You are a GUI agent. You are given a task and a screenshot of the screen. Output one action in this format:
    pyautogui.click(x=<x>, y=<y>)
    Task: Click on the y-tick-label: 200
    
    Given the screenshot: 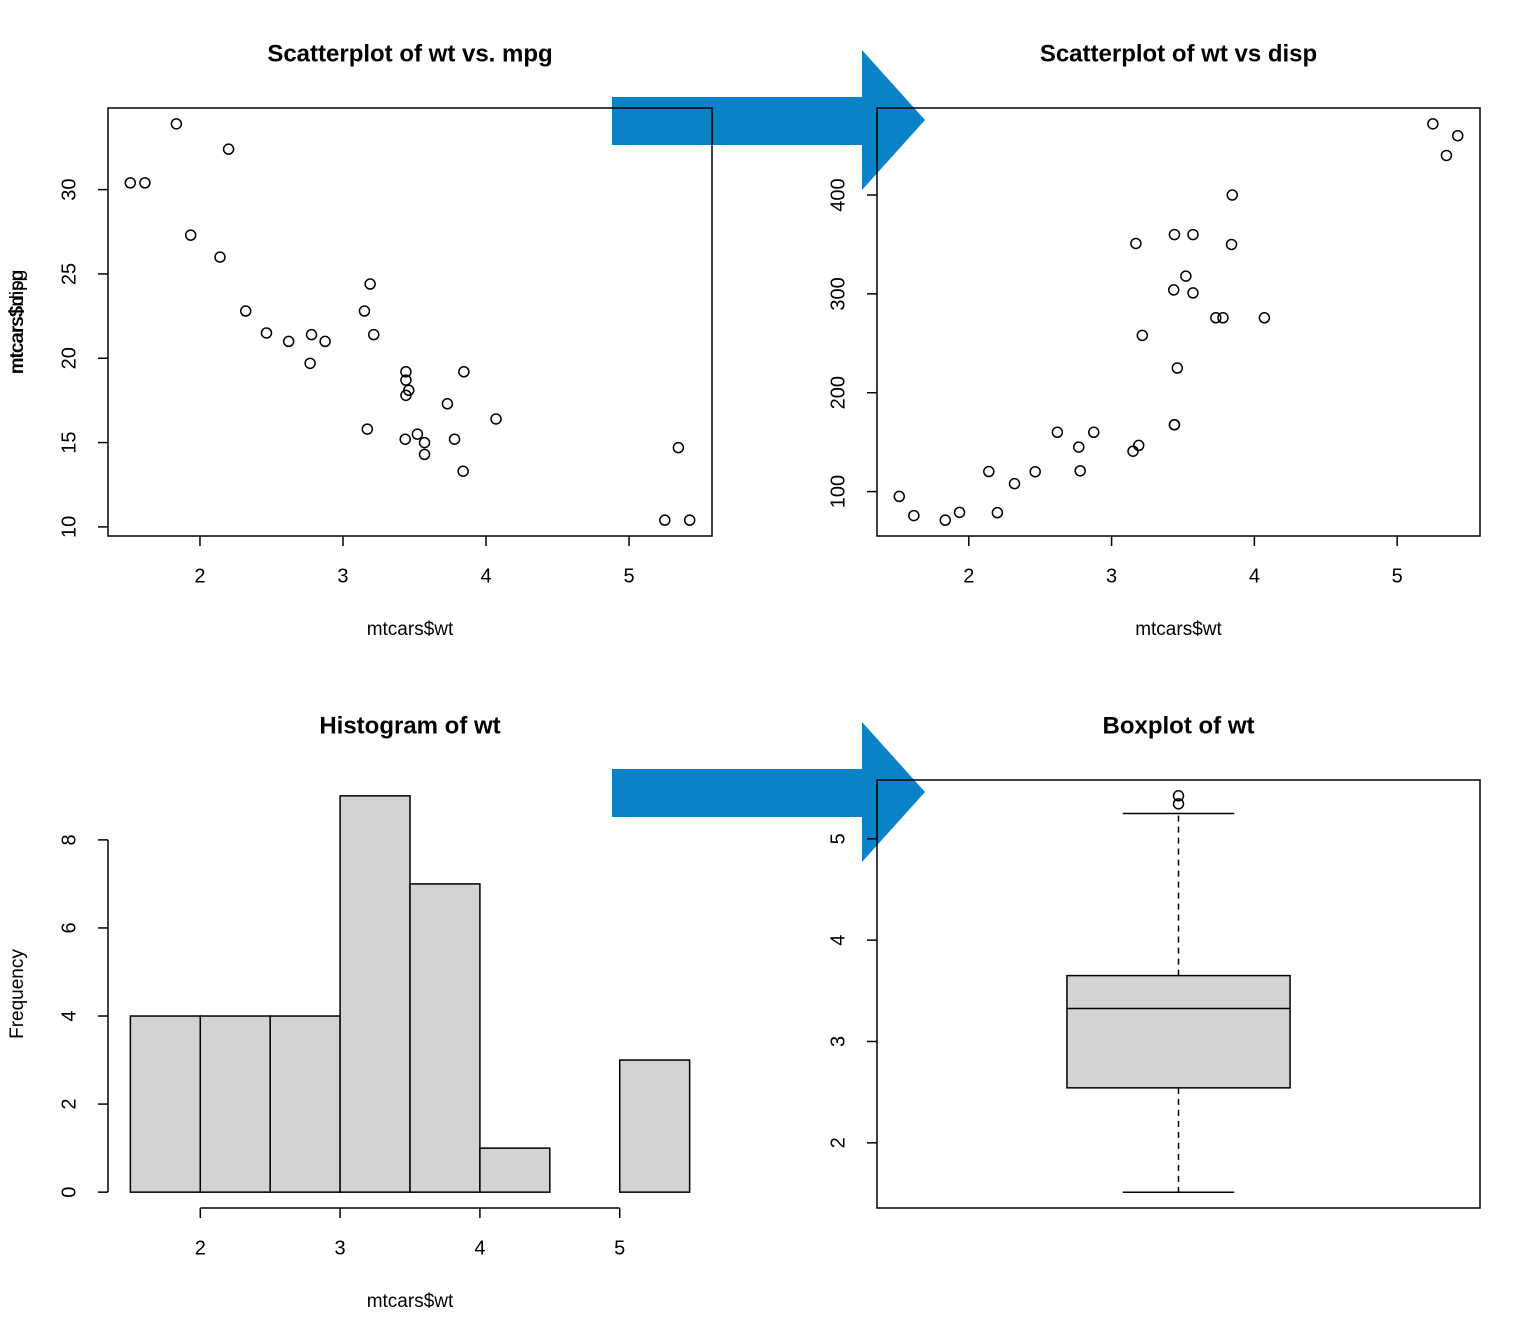 What is the action you would take?
    pyautogui.click(x=838, y=392)
    